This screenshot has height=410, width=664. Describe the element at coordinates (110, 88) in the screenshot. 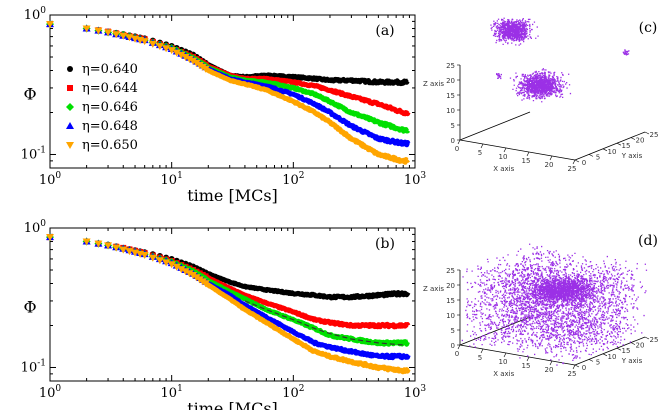

I see `legend-label: η=0.644` at that location.